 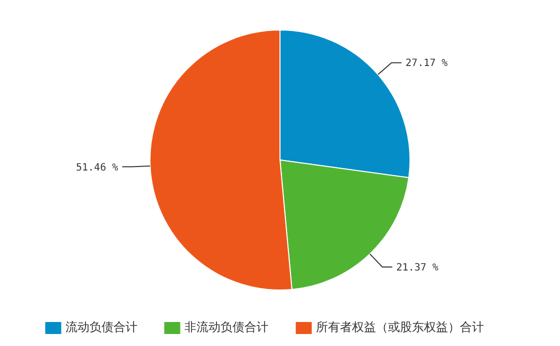 I want to click on legend-label: 所有者权益（或股东权益）合计, so click(x=400, y=327).